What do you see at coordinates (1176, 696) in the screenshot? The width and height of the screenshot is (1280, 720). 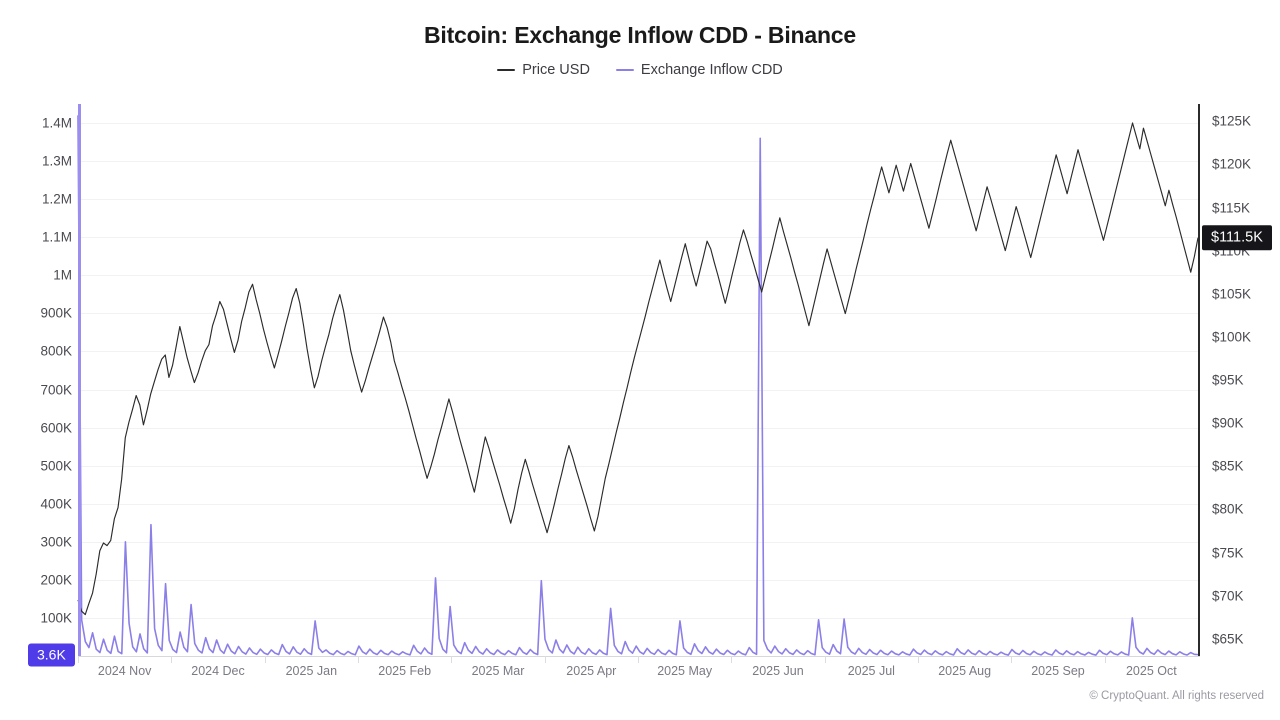 I see `copyright-notice: © CryptoQuant. All rights reserved` at bounding box center [1176, 696].